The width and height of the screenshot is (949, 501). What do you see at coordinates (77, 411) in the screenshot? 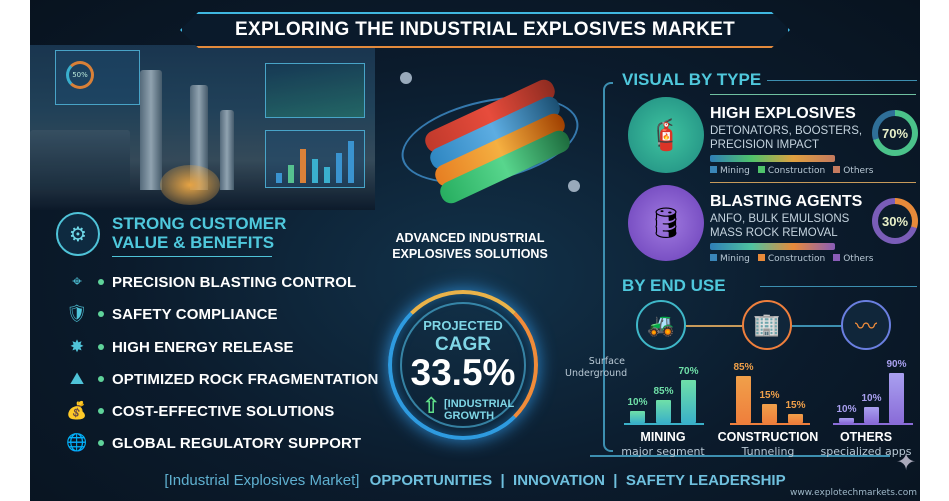
I see `money-bag-icon: 💰` at bounding box center [77, 411].